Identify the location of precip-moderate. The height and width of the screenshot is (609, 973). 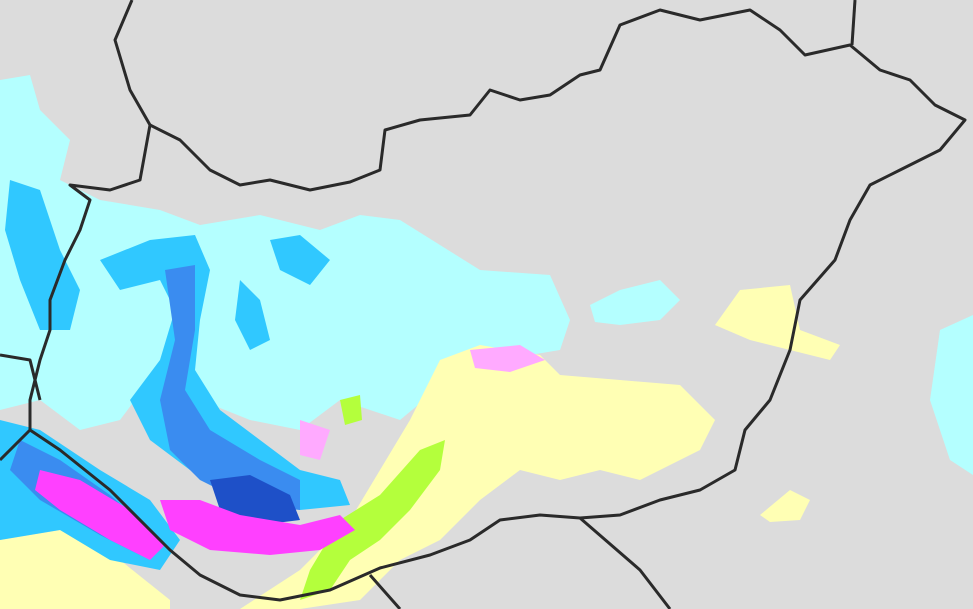
(230, 387).